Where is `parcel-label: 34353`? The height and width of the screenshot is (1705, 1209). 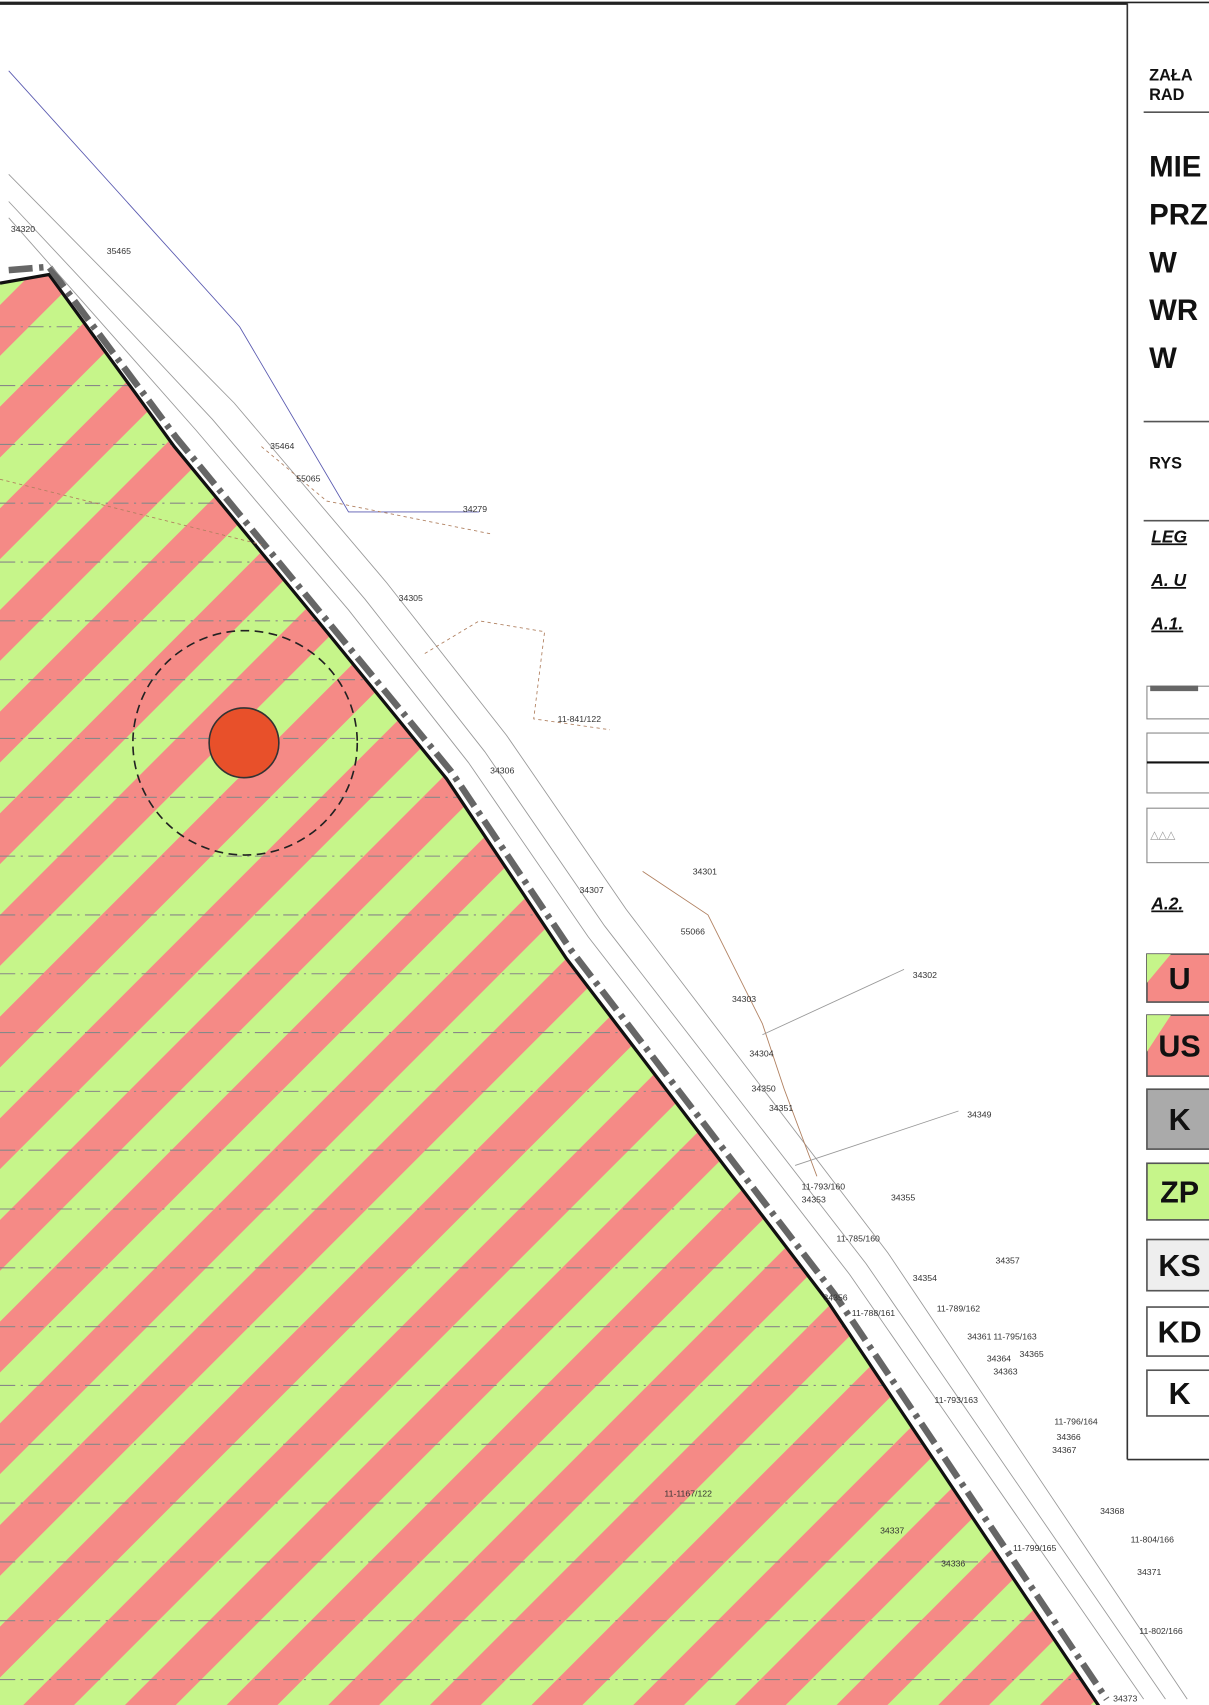 parcel-label: 34353 is located at coordinates (814, 1199).